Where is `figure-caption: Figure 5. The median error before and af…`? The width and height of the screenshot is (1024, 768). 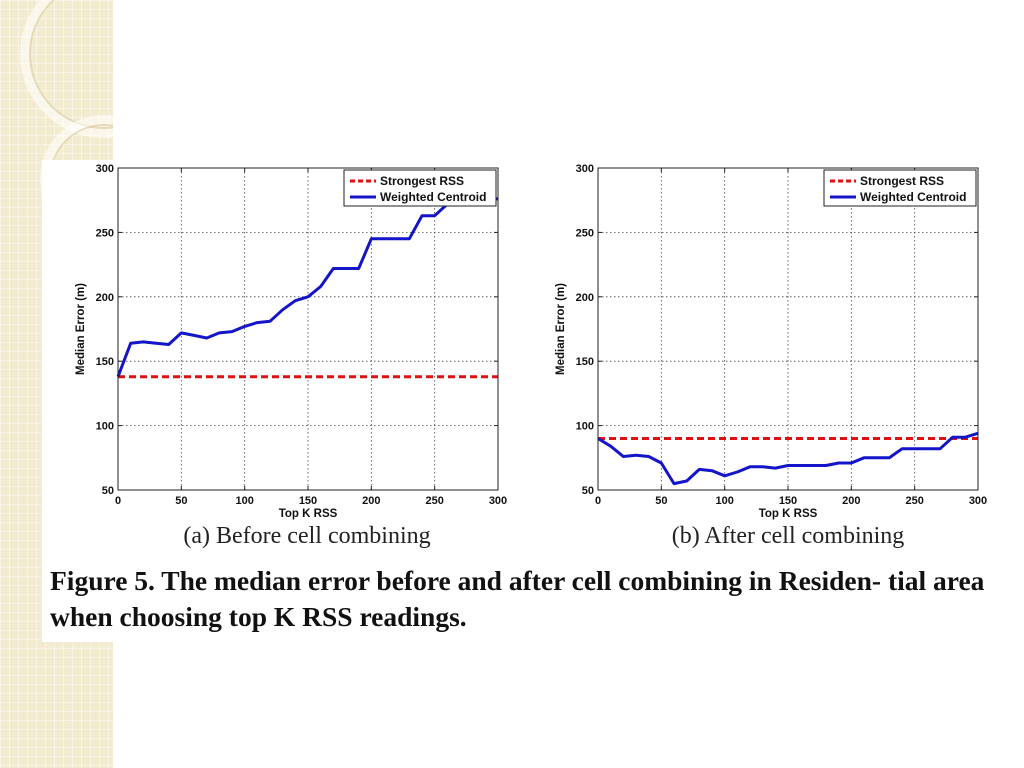 figure-caption: Figure 5. The median error before and af… is located at coordinates (517, 598).